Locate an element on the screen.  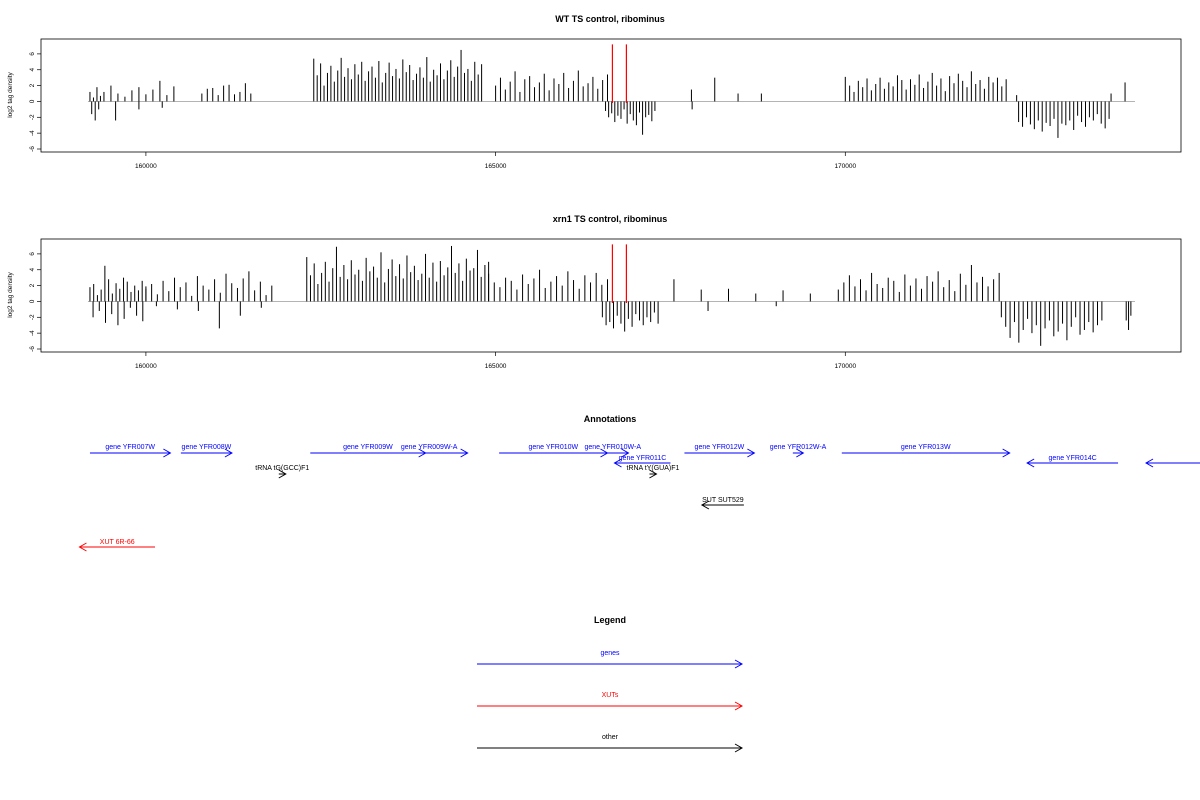
xrn1-x-tick-label: 165000 is located at coordinates (496, 366).